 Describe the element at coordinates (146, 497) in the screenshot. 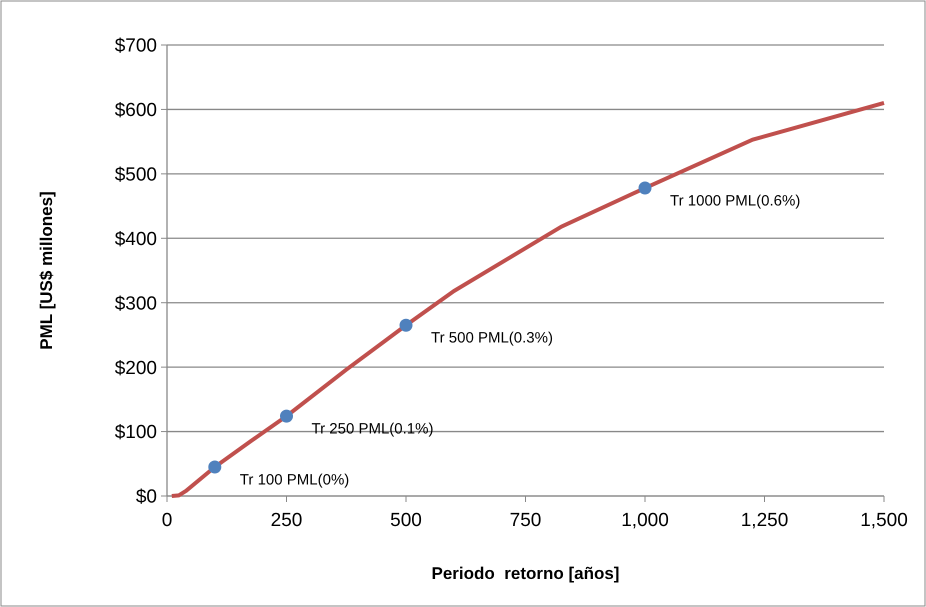

I see `y-tick-label: $0` at that location.